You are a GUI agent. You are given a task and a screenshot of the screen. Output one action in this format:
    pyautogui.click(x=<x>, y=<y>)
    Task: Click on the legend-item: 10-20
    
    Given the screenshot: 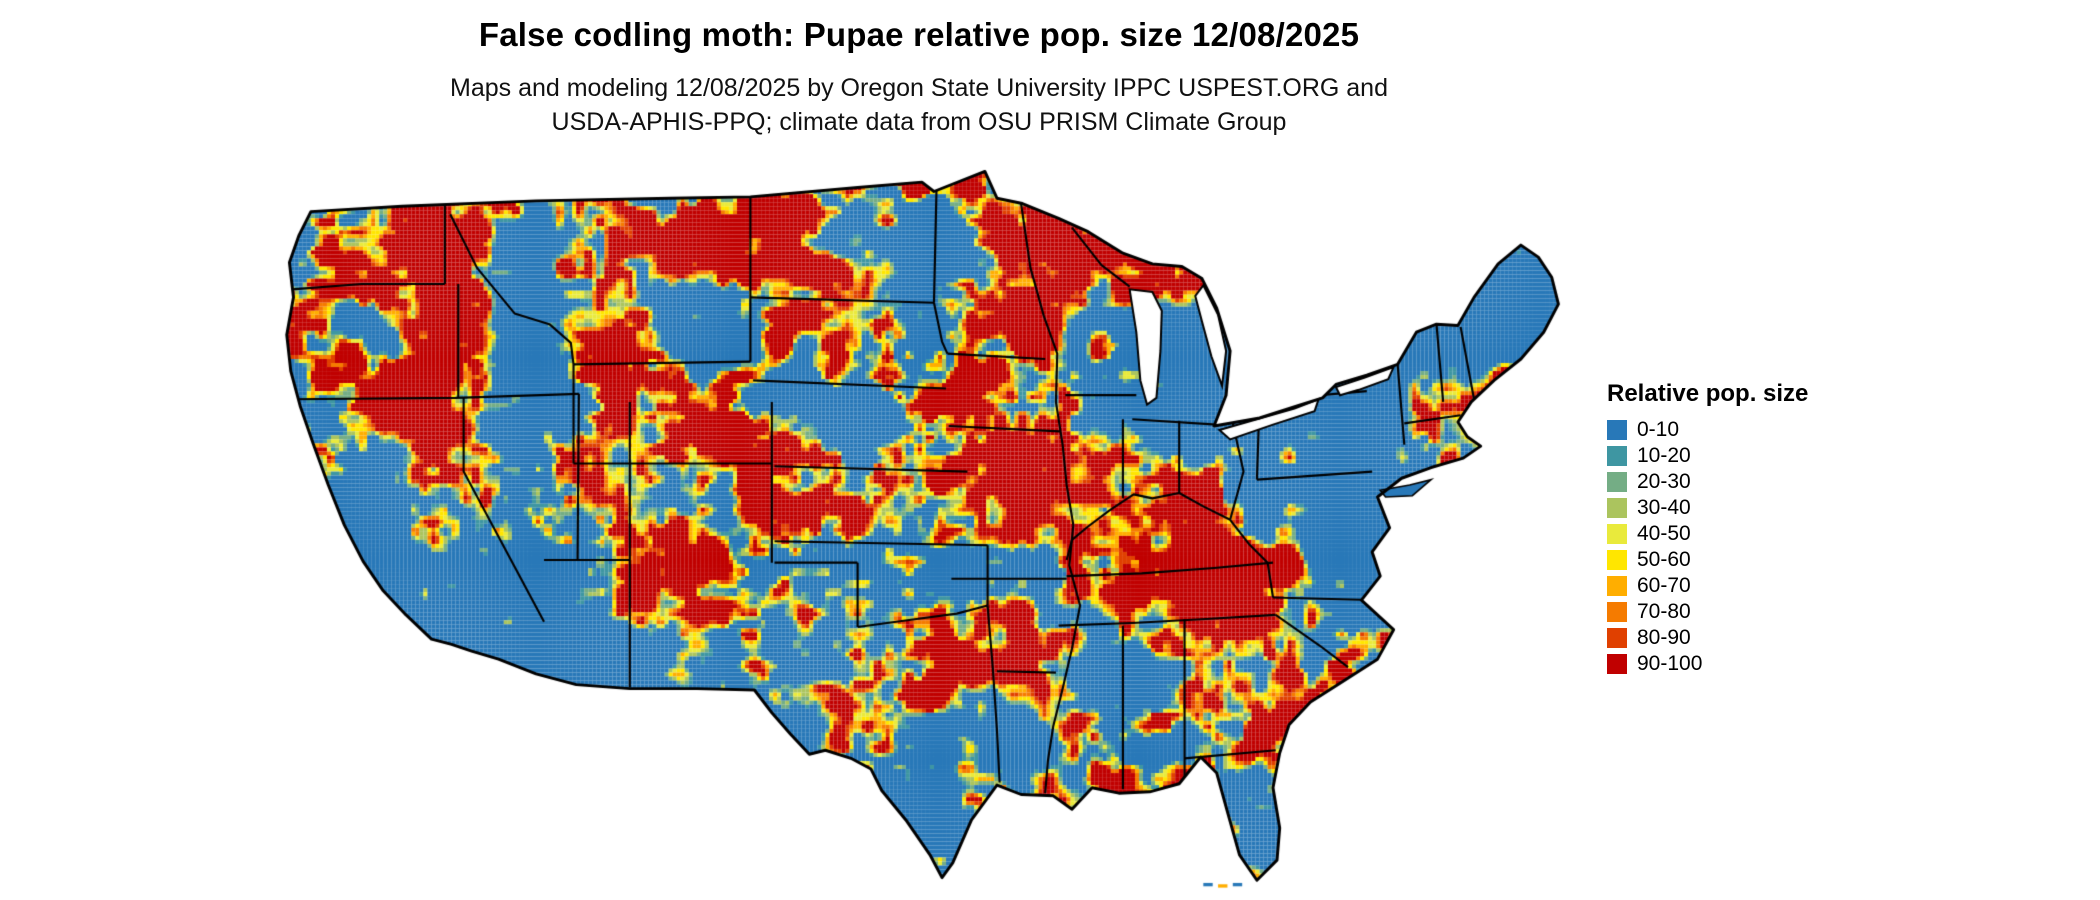 What is the action you would take?
    pyautogui.click(x=1707, y=456)
    